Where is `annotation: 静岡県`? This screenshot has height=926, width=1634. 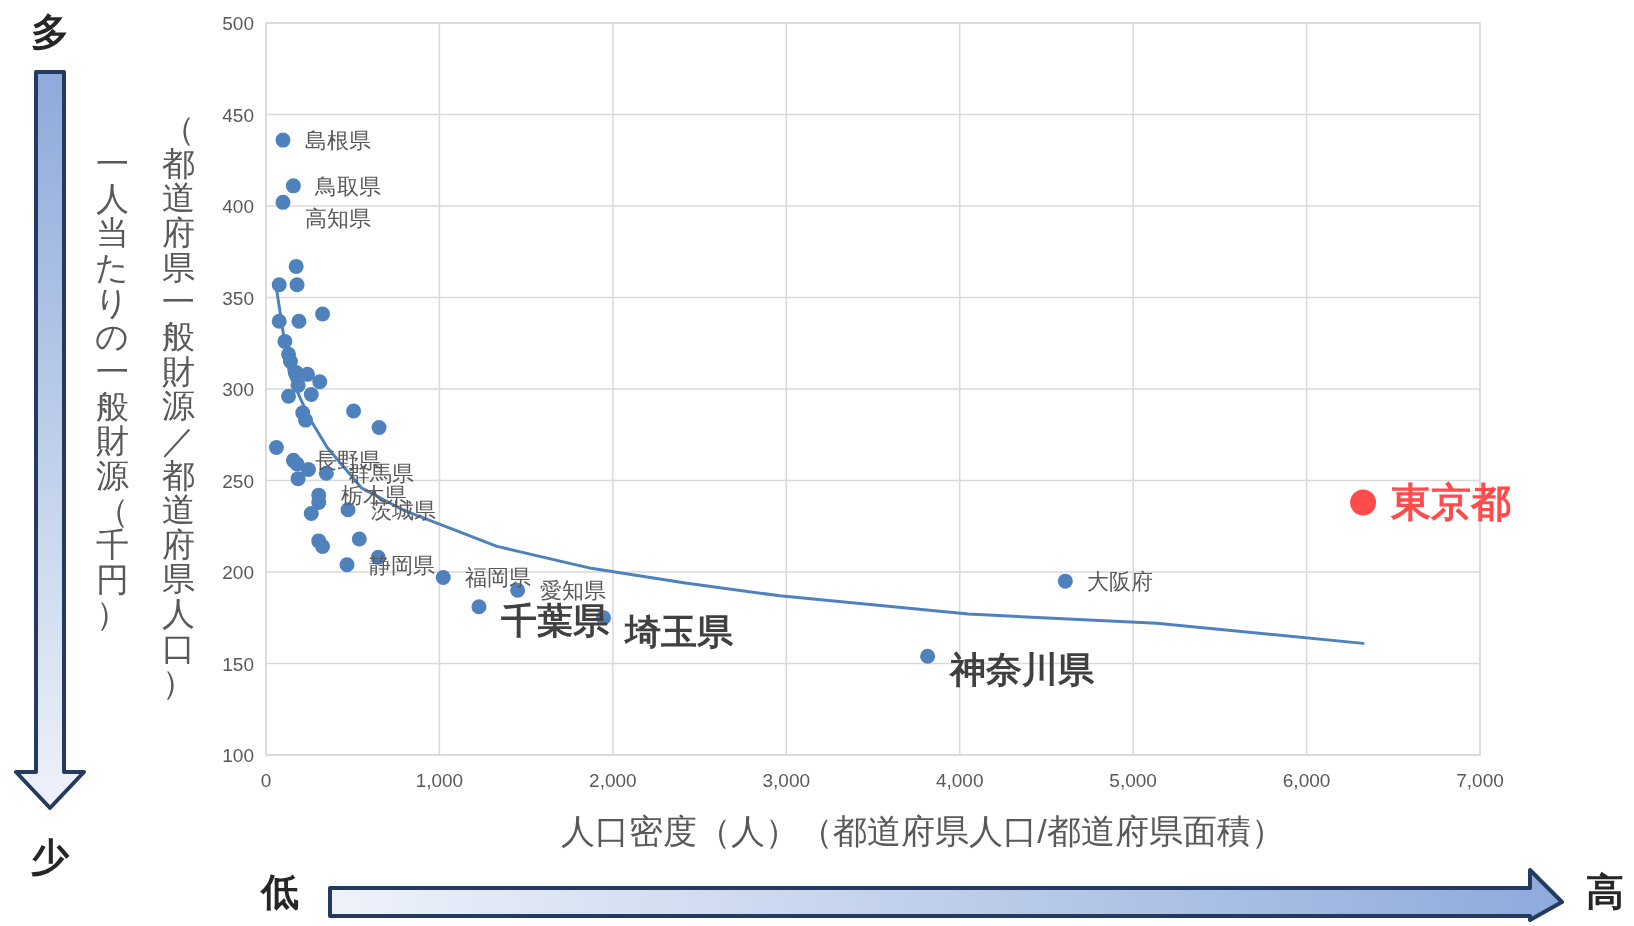 annotation: 静岡県 is located at coordinates (401, 565).